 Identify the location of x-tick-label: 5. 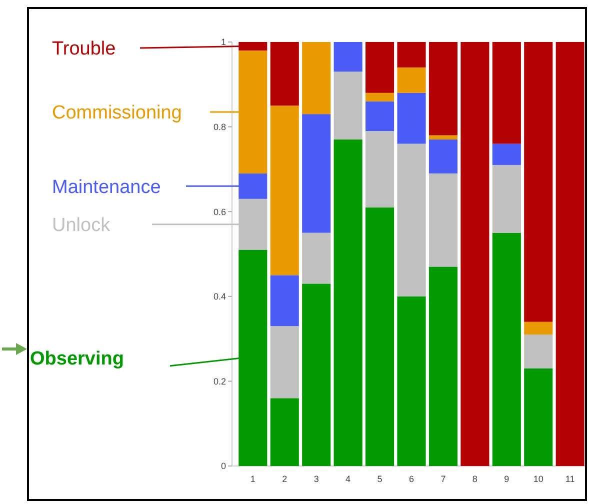
(379, 479).